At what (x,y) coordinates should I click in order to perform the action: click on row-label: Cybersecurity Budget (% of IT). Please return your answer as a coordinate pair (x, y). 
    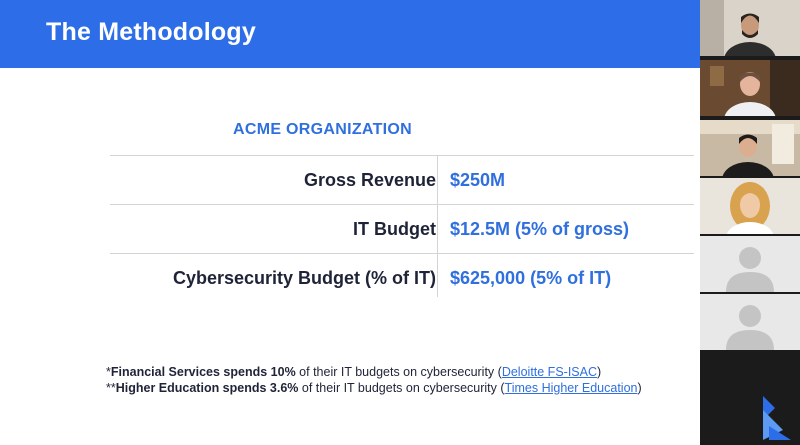
    Looking at the image, I should click on (304, 278).